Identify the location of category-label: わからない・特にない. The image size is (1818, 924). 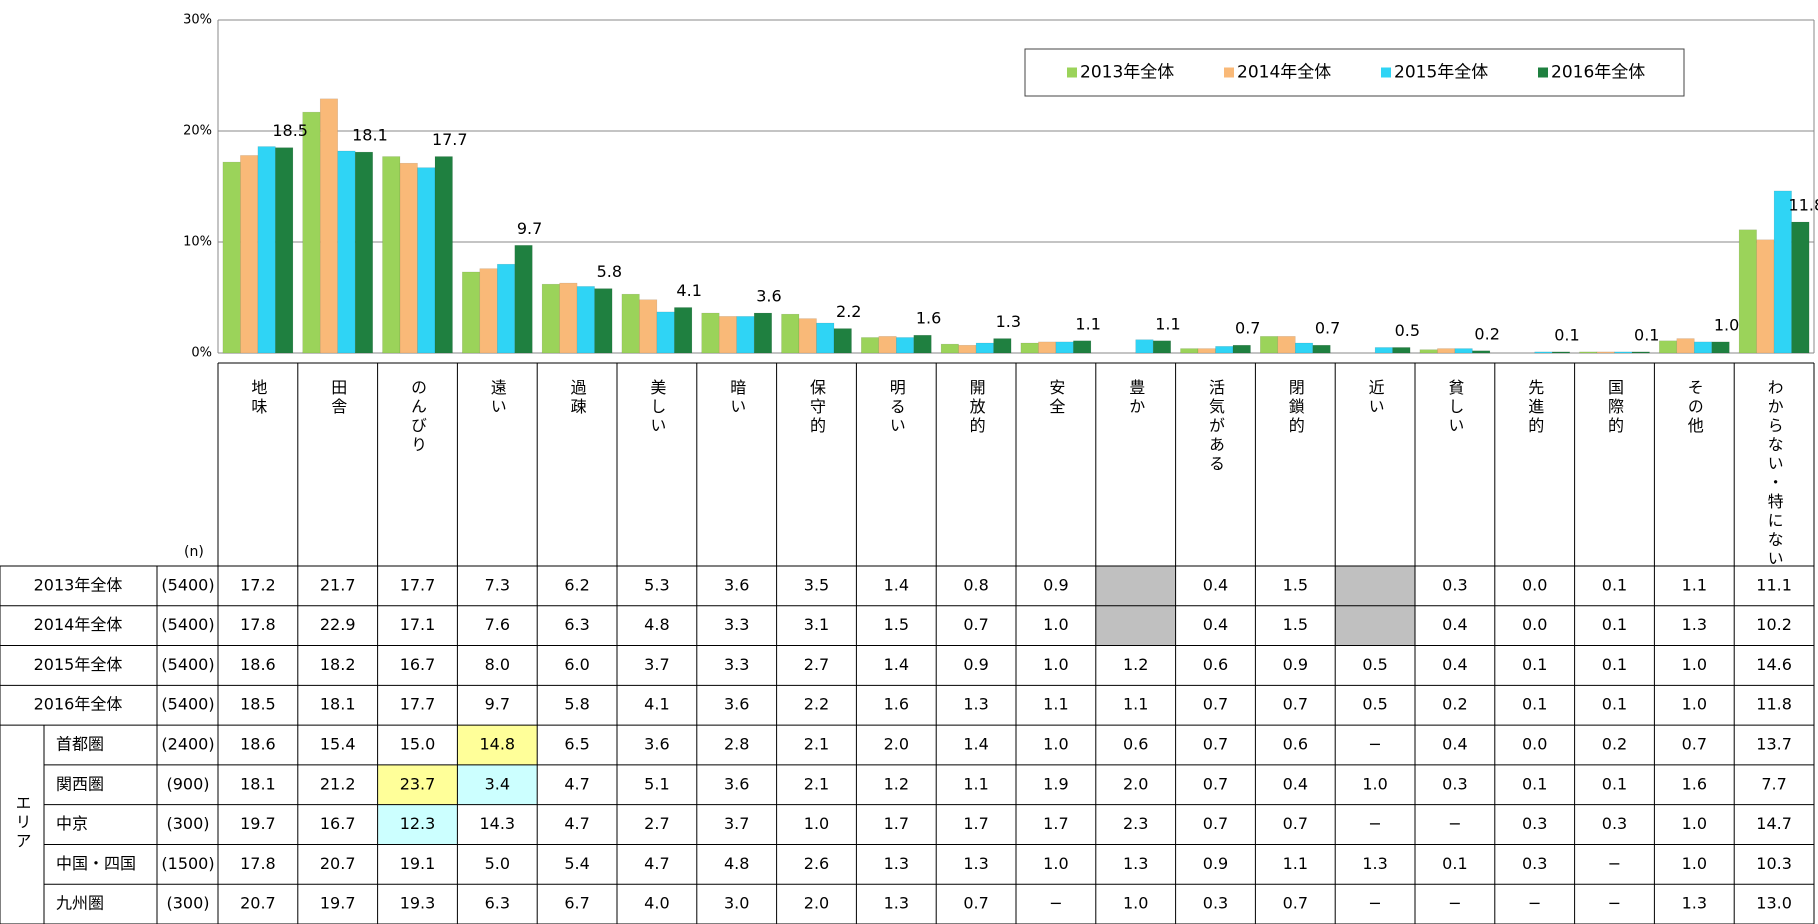
(1774, 474).